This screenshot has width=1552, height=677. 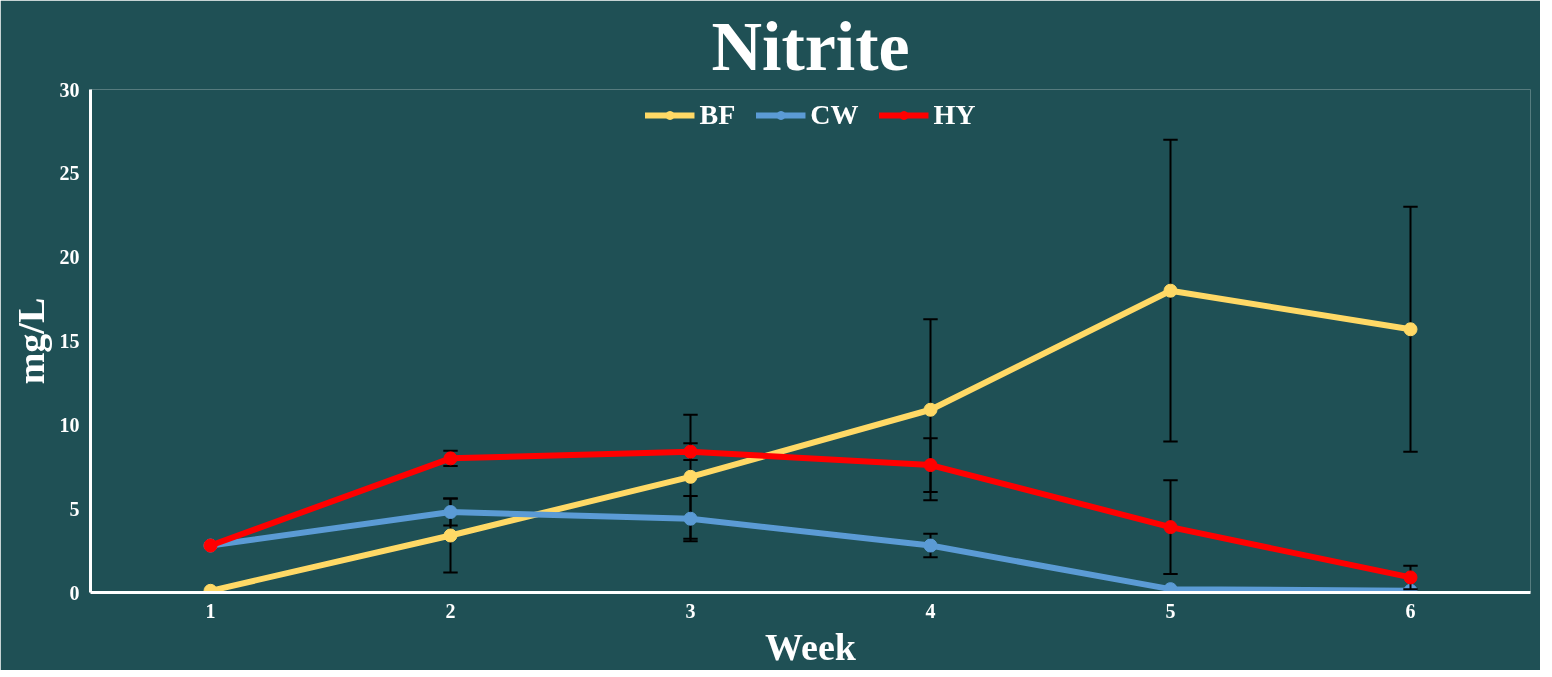 I want to click on x-tick-label: 3, so click(x=690, y=610).